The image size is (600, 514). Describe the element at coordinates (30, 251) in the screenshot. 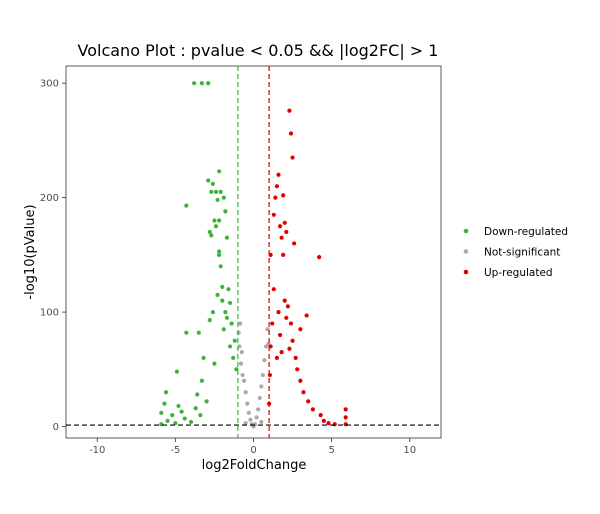

I see `y-axis-label: -log10(pValue)` at that location.